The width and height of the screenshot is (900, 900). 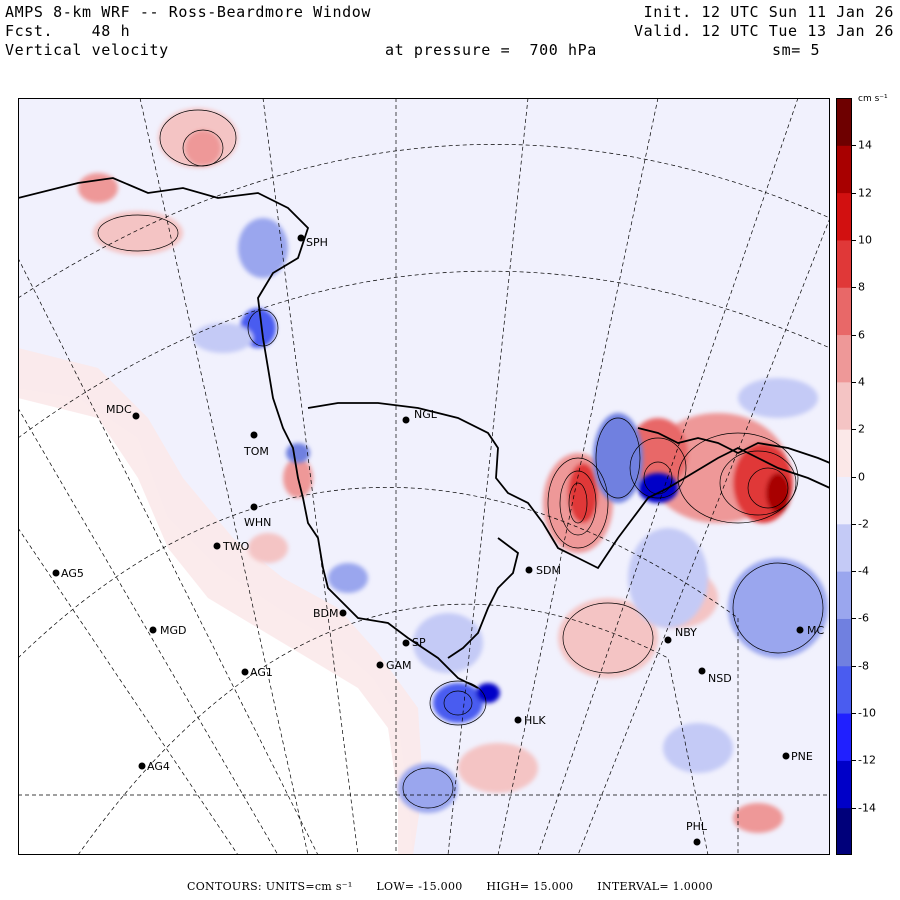 I want to click on station-label: MGD, so click(x=173, y=630).